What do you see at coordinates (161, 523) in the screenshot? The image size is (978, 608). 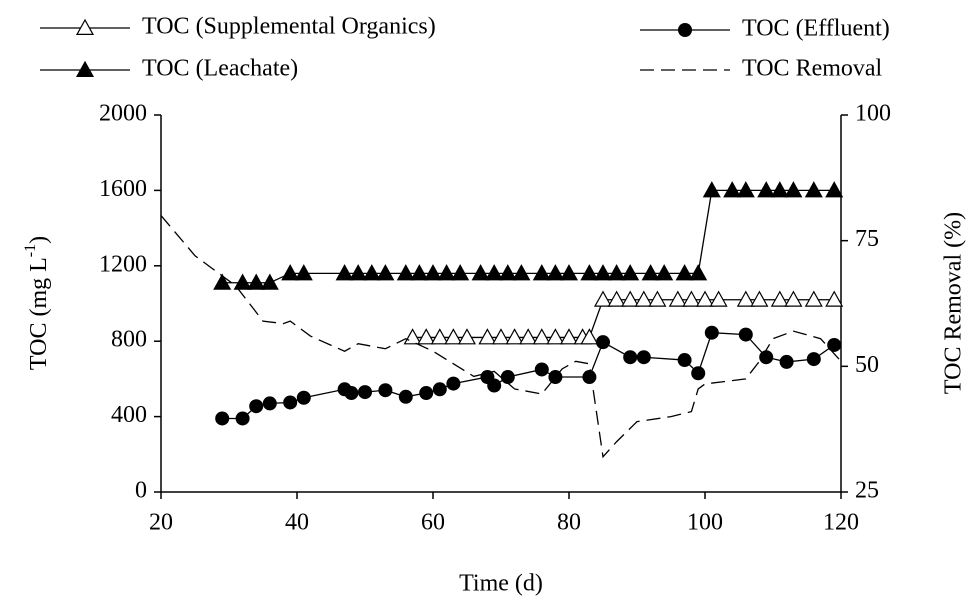 I see `x-tick-label: 20` at bounding box center [161, 523].